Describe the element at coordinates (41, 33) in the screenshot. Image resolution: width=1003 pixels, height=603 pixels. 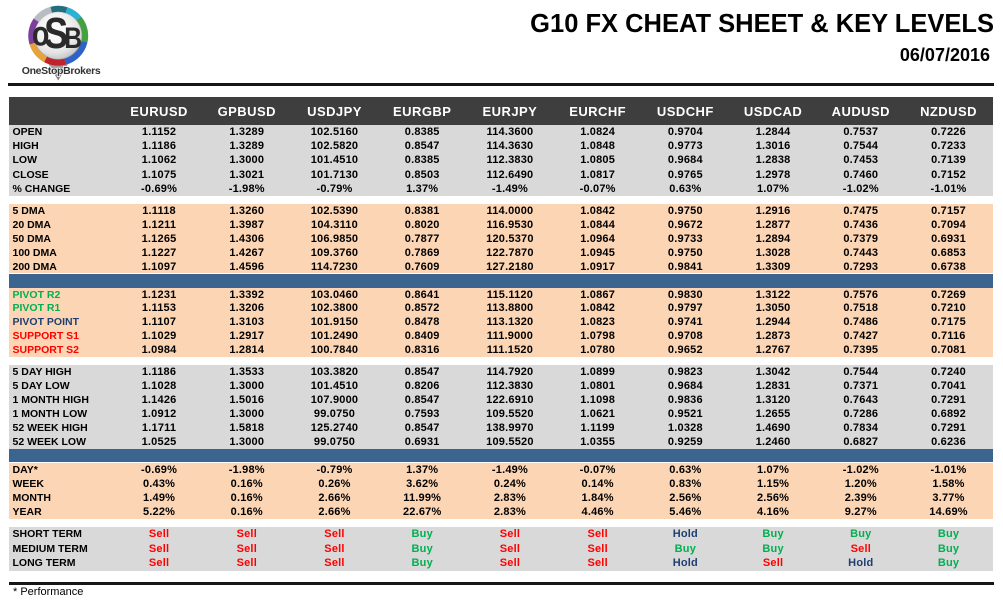
I see `svg-text: o` at that location.